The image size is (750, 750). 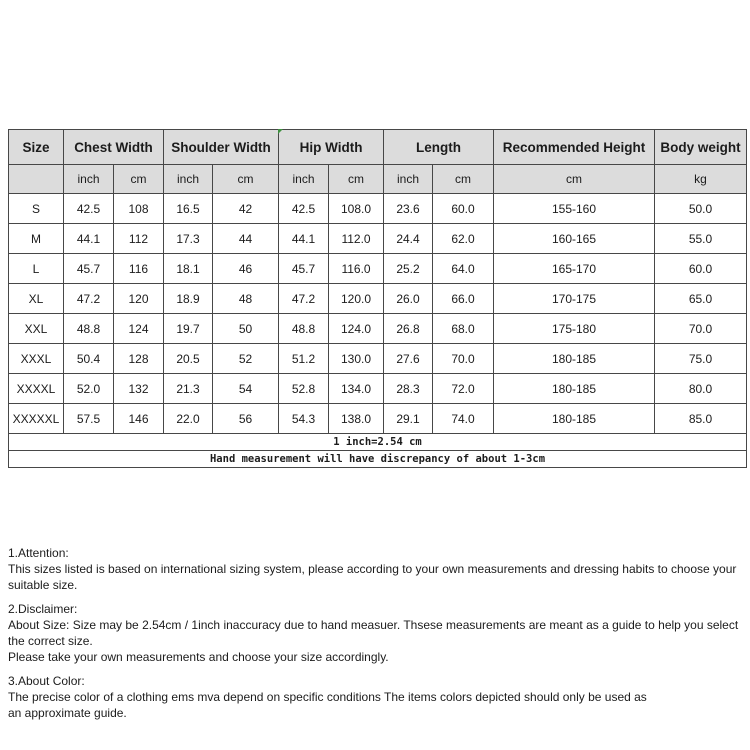 What do you see at coordinates (88, 268) in the screenshot?
I see `value-cell: 45.7` at bounding box center [88, 268].